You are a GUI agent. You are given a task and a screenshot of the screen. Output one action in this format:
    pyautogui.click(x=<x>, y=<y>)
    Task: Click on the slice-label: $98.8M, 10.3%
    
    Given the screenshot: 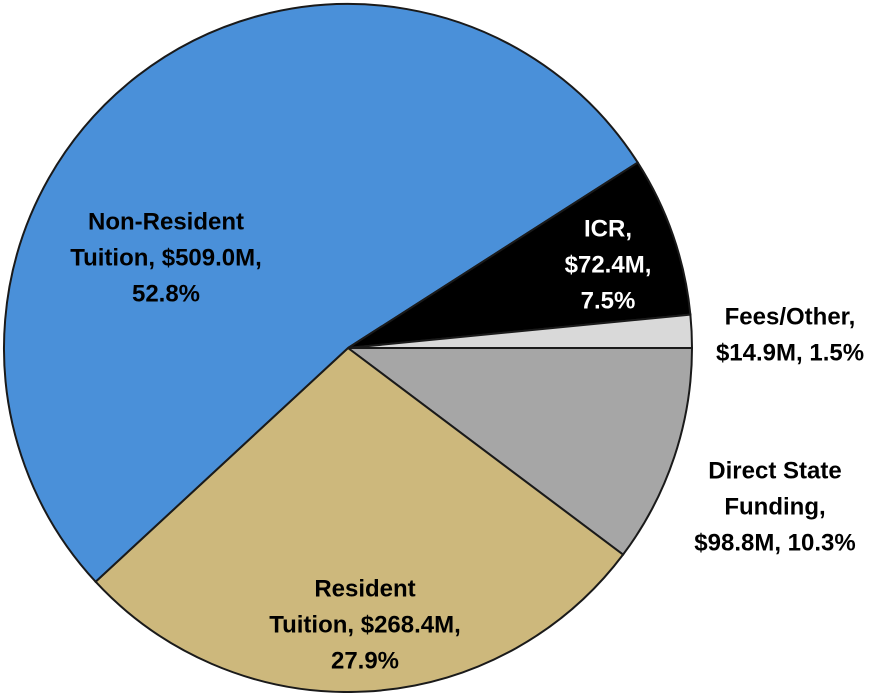 What is the action you would take?
    pyautogui.click(x=774, y=542)
    